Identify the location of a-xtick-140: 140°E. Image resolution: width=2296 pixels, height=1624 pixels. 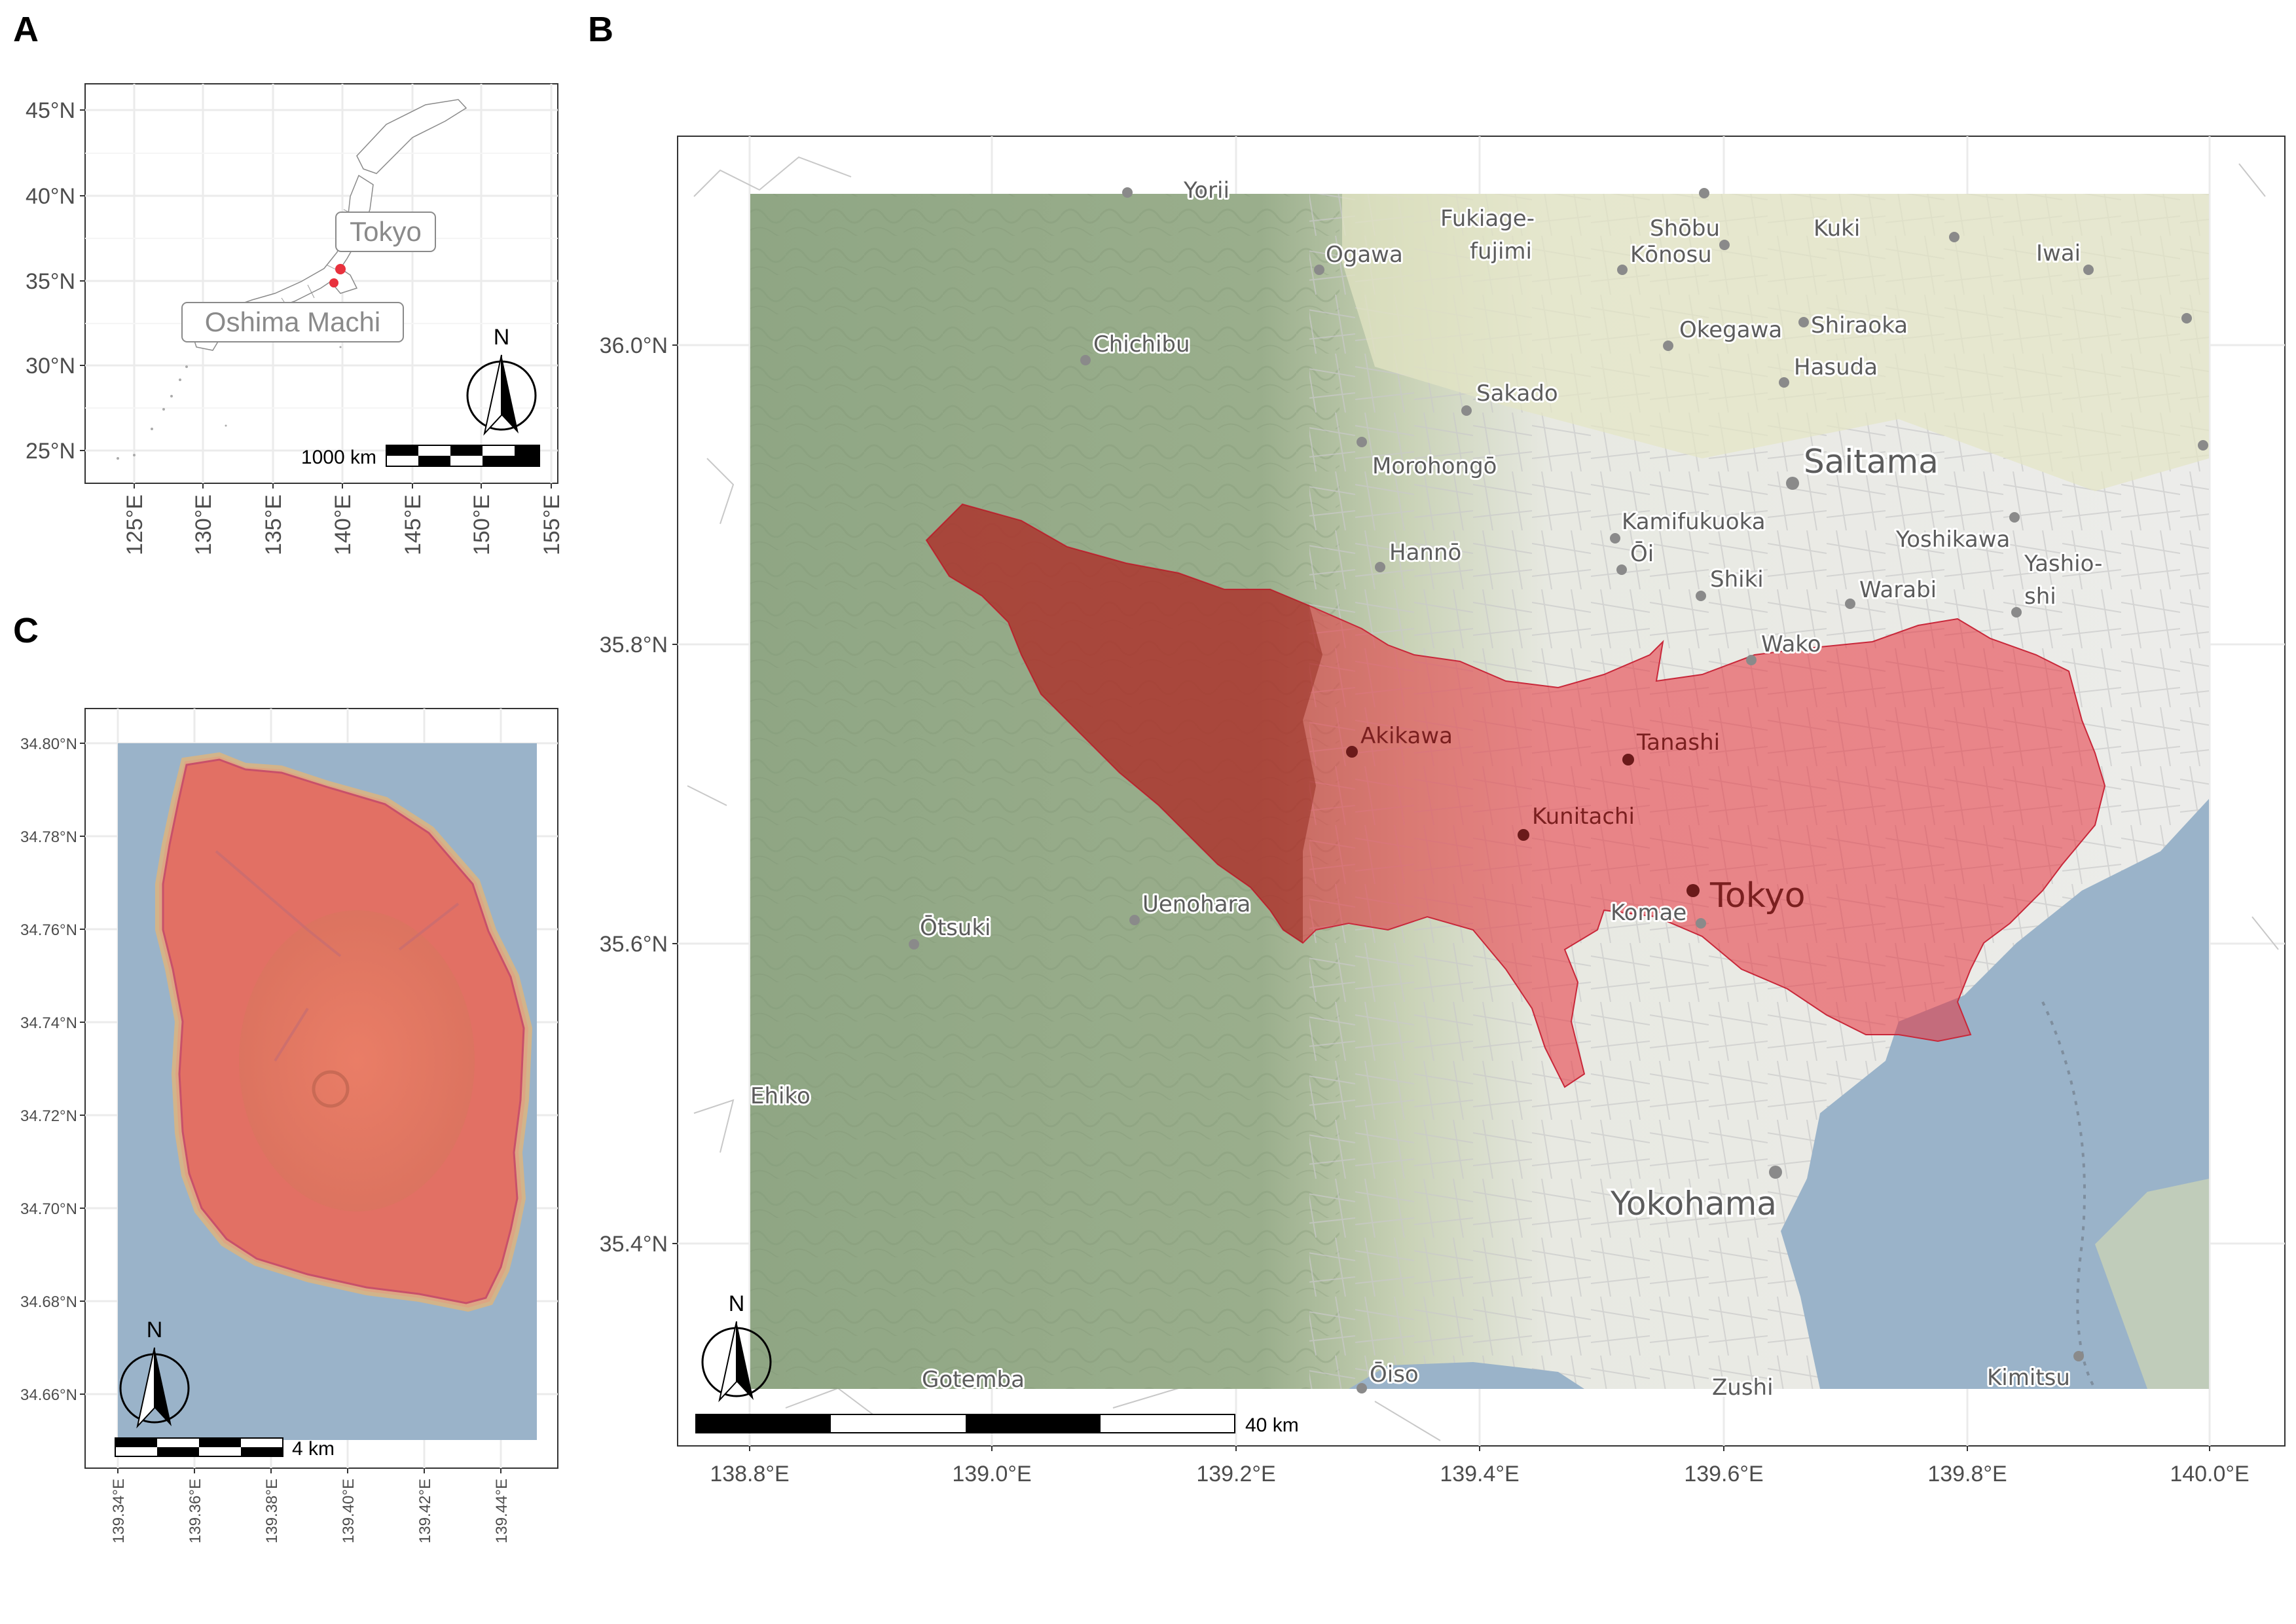
(343, 524).